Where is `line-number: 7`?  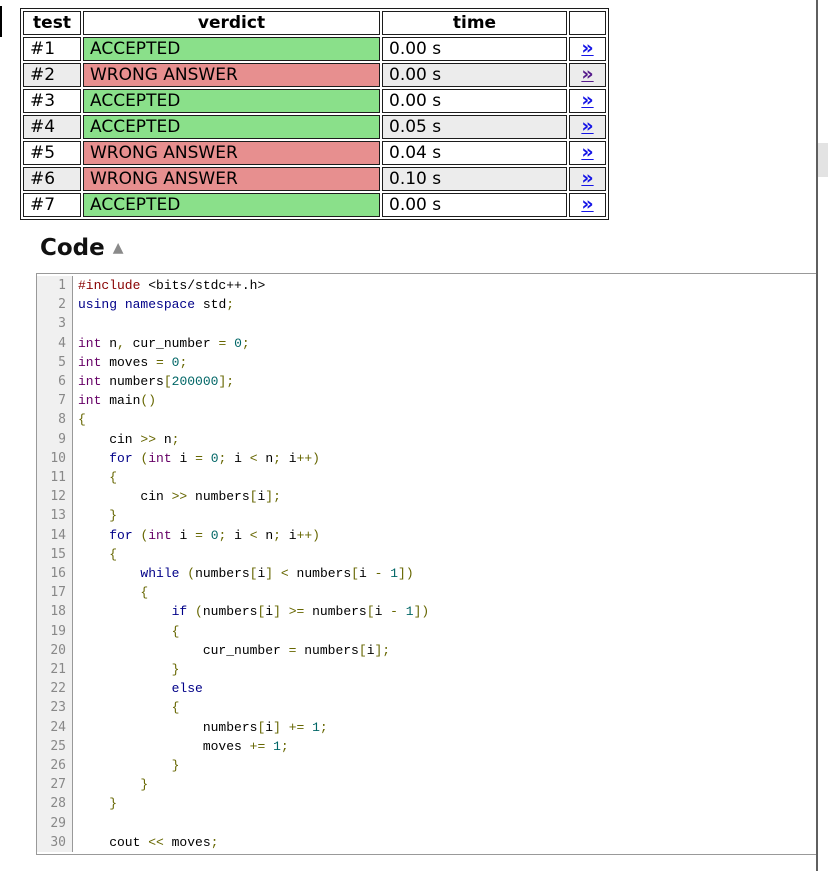
line-number: 7 is located at coordinates (55, 401).